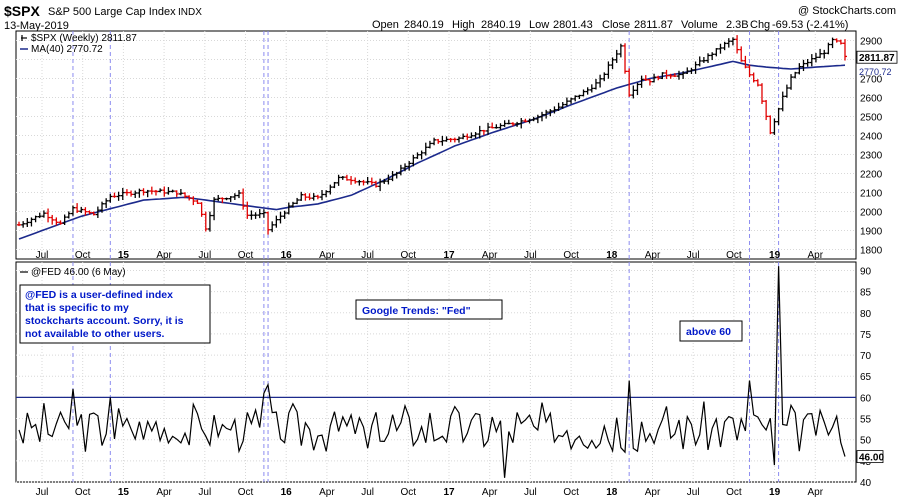  What do you see at coordinates (866, 441) in the screenshot?
I see `fed-tick-label: 50` at bounding box center [866, 441].